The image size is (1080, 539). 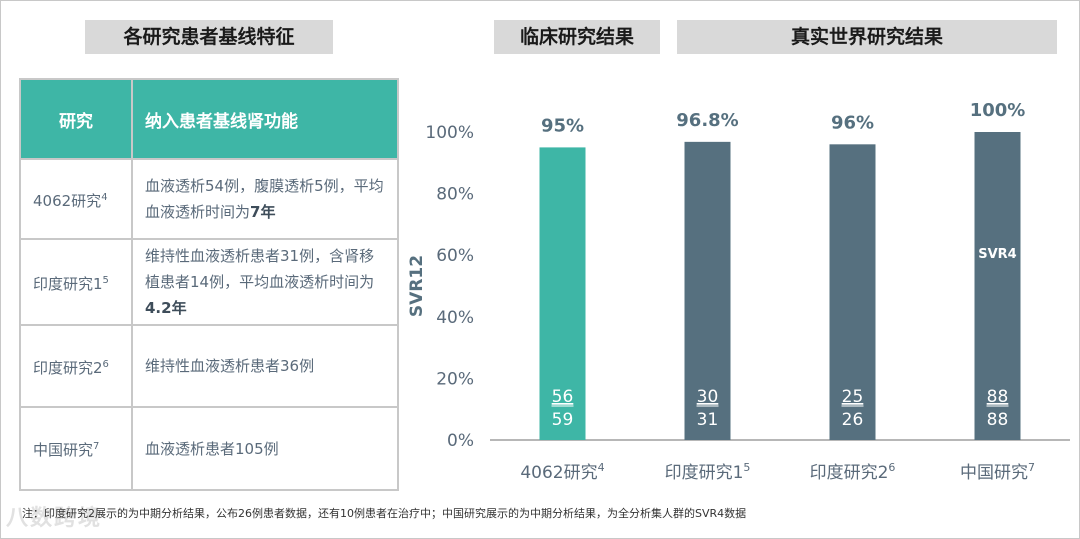 What do you see at coordinates (209, 37) in the screenshot?
I see `baseline-header: 各研究患者基线特征` at bounding box center [209, 37].